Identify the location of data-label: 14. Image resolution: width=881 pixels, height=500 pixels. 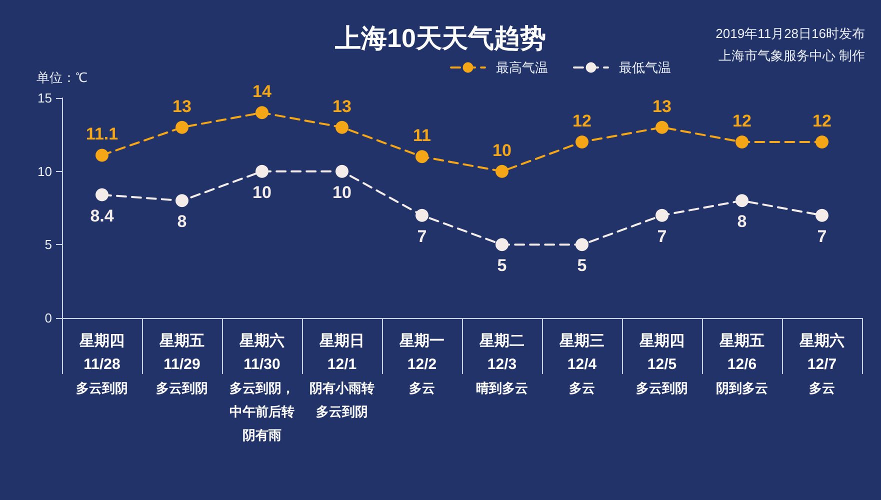
(262, 92).